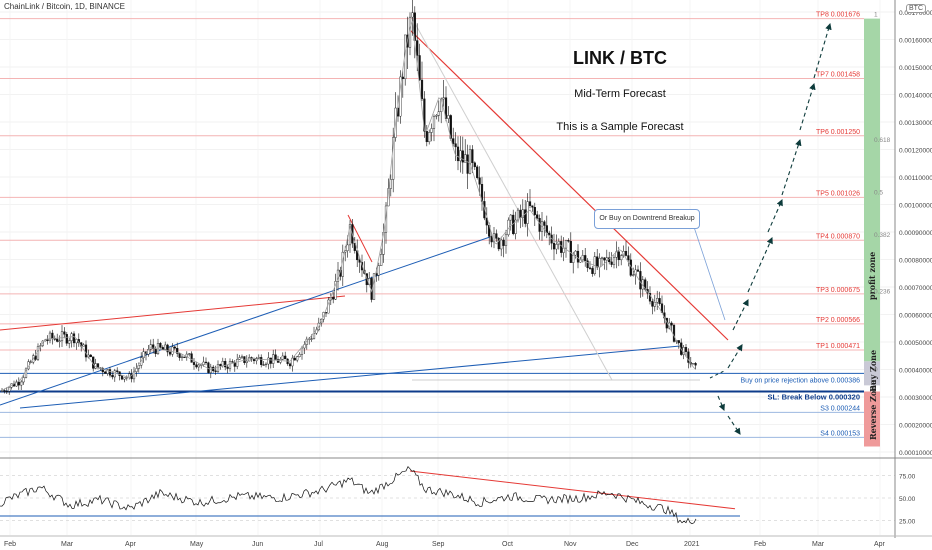 The image size is (932, 550). I want to click on price-tick-label: 0.00080000, so click(915, 261).